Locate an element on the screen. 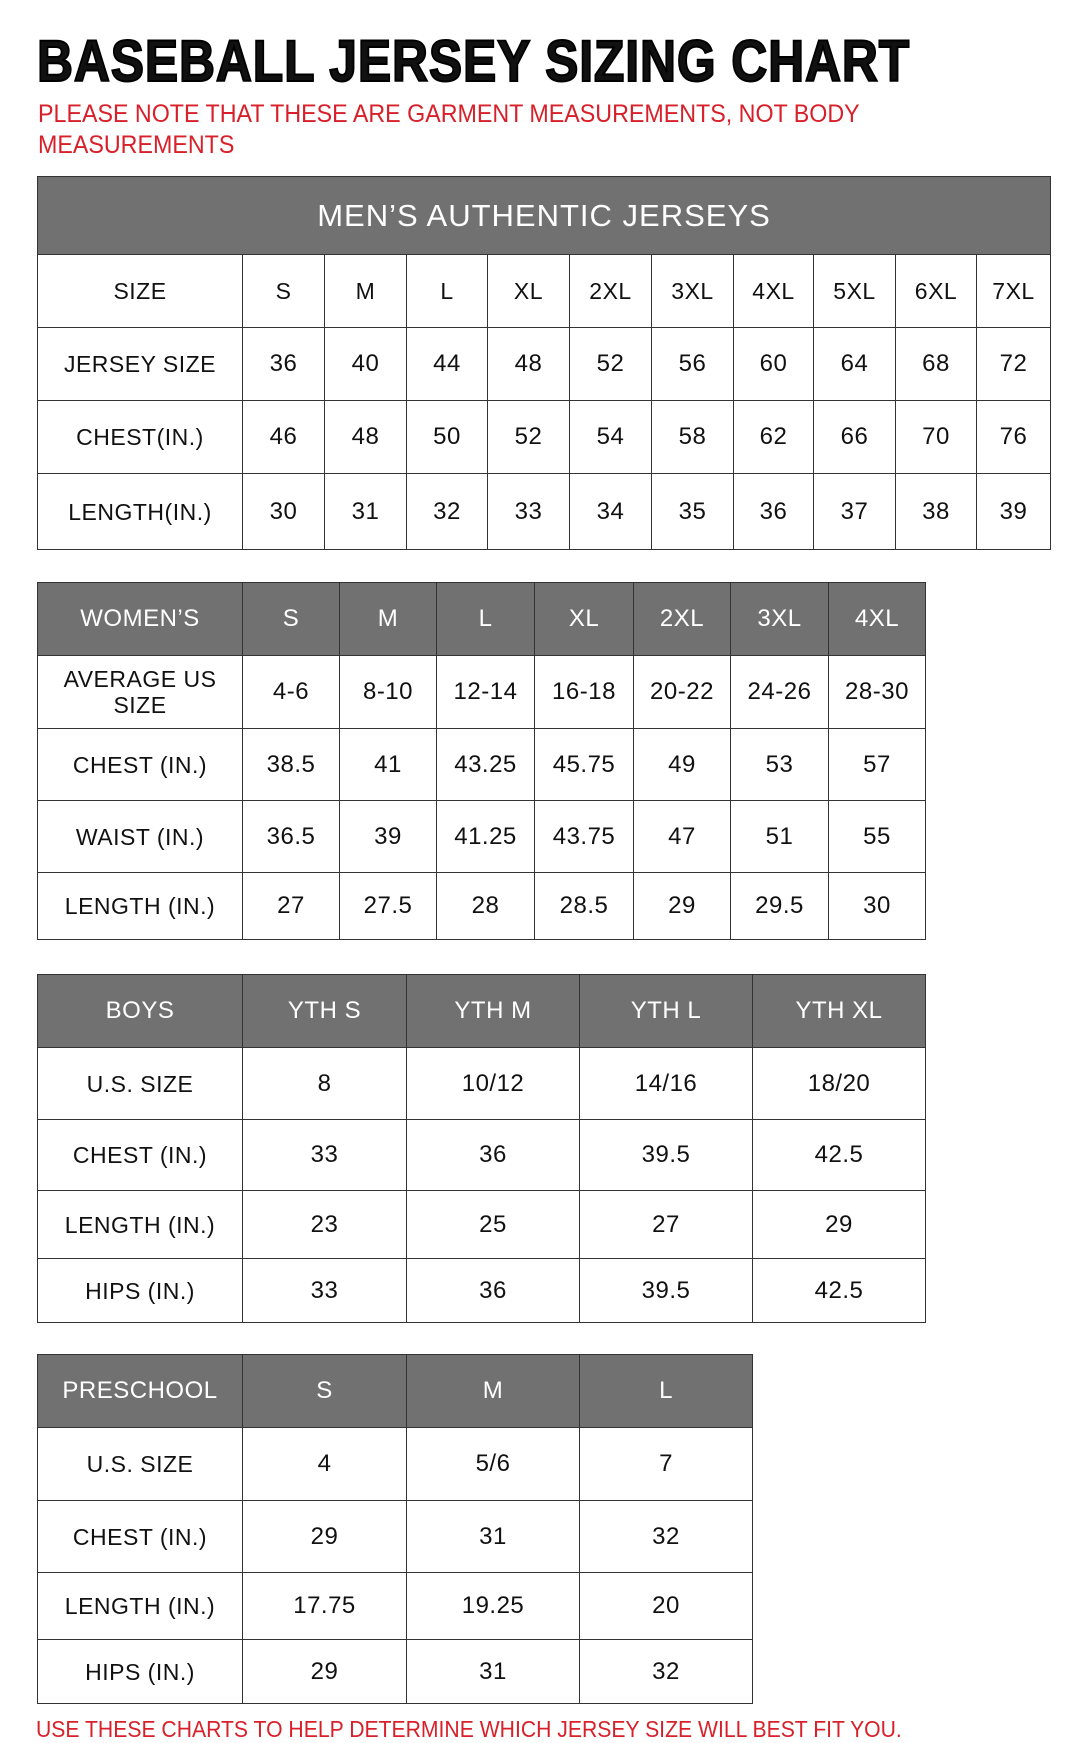 The height and width of the screenshot is (1743, 1077). measurement-cell: 45.75 is located at coordinates (584, 764).